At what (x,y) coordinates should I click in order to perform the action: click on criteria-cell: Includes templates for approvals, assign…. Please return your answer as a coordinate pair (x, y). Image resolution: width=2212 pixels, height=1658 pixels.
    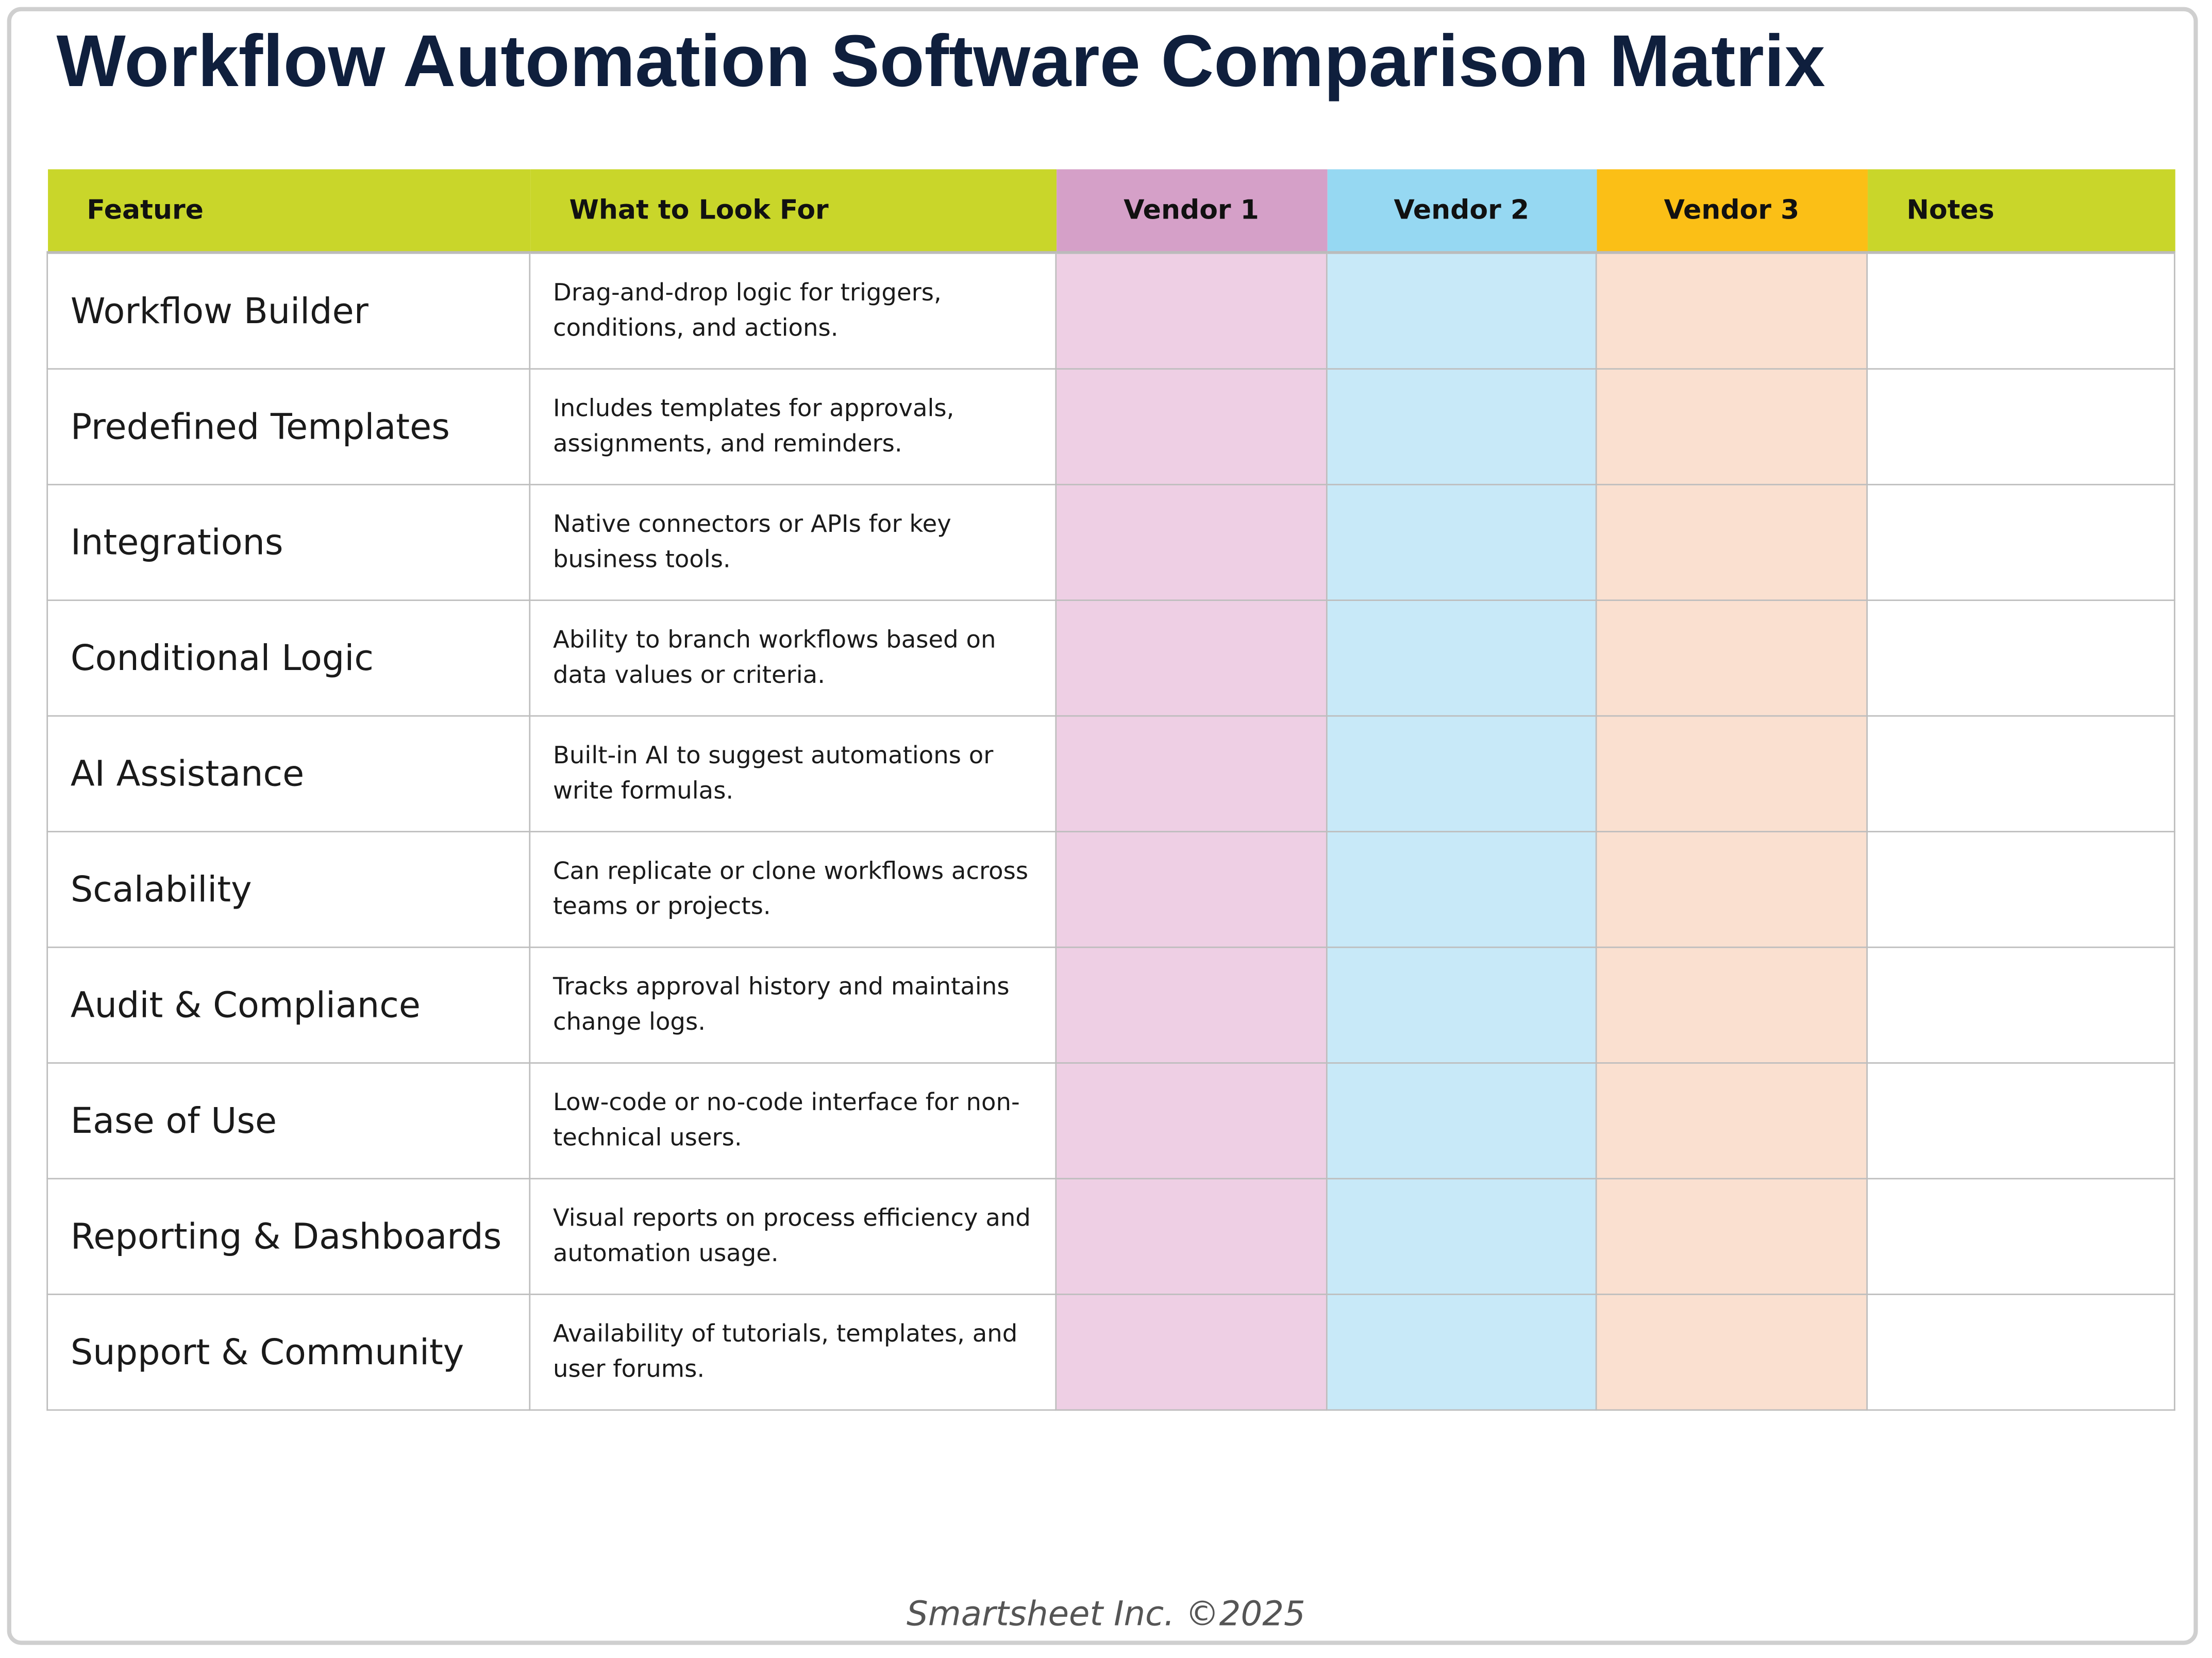
    Looking at the image, I should click on (793, 427).